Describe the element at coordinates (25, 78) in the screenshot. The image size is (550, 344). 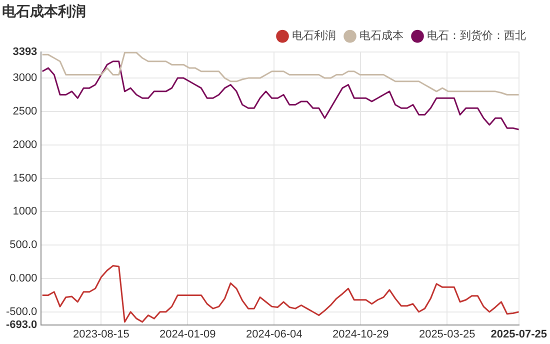
I see `y-tick-label: 3000` at that location.